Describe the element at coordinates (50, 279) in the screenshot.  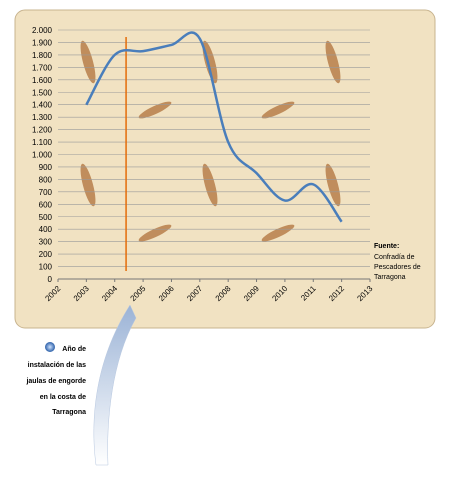
I see `y-tick-label: 0` at that location.